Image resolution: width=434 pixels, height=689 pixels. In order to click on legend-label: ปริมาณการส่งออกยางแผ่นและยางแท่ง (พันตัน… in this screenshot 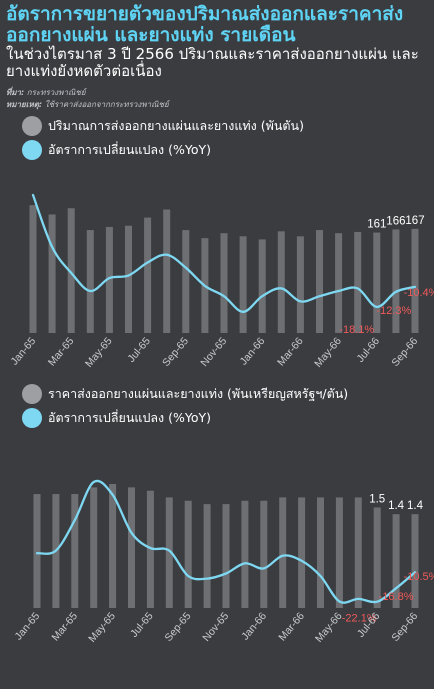, I will do `click(176, 125)`.